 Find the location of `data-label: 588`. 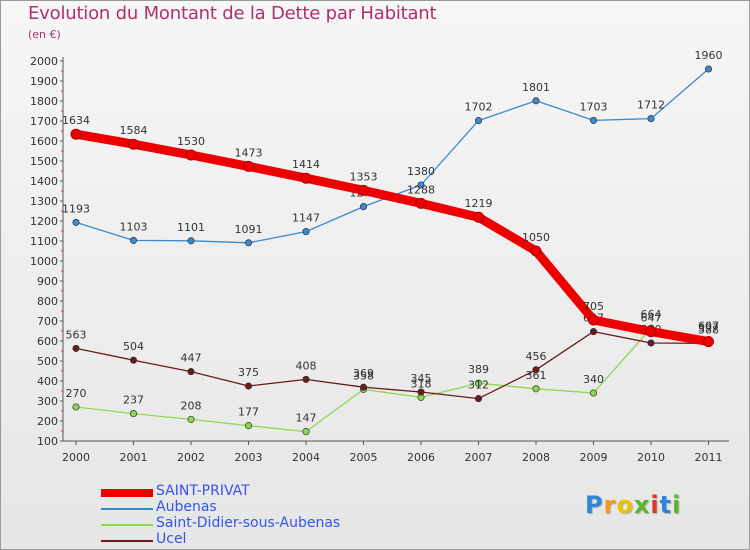

data-label: 588 is located at coordinates (708, 329).